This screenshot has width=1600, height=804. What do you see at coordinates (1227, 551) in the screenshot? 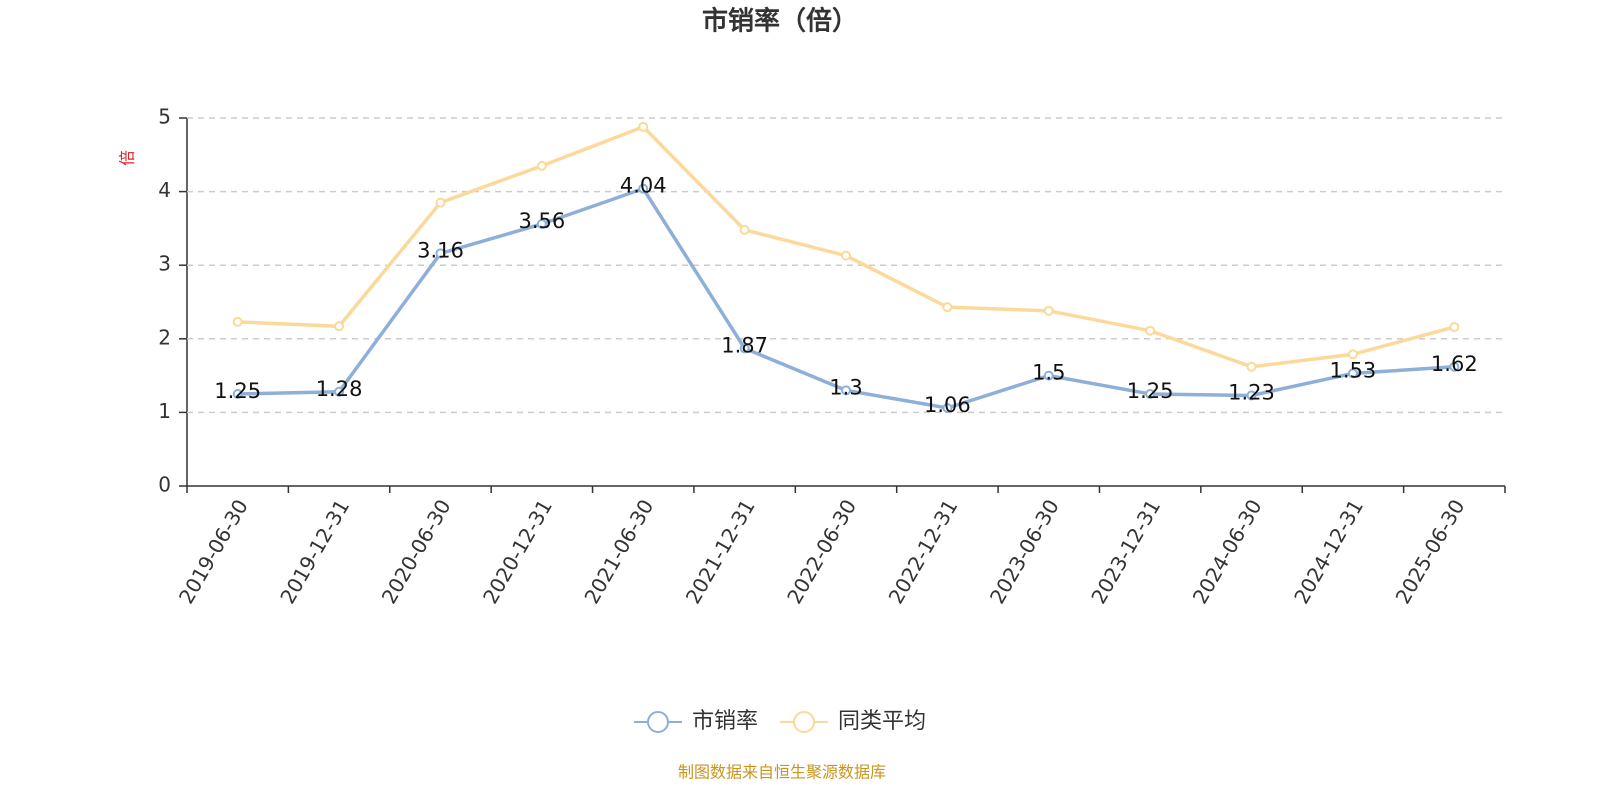
I see `x-tick-label: 2024-06-30` at bounding box center [1227, 551].